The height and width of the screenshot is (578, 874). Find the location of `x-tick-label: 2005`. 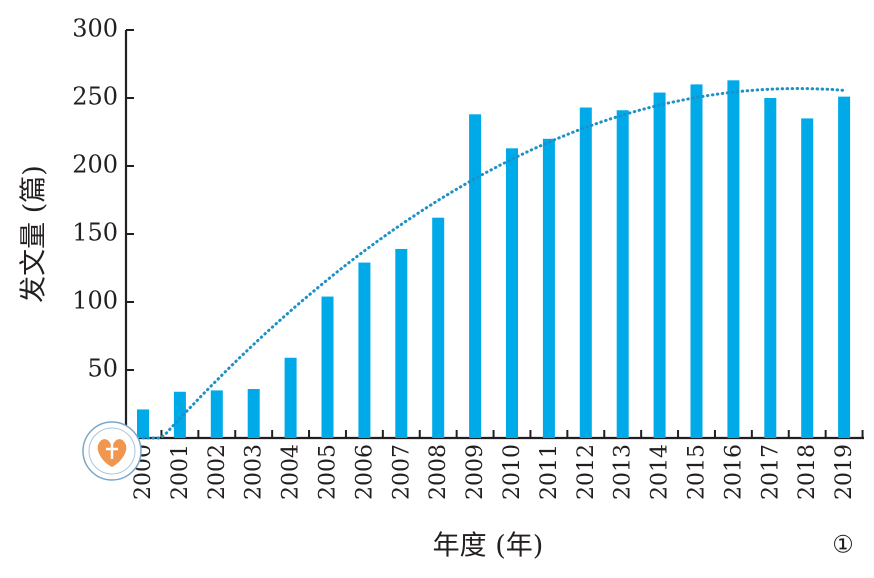

x-tick-label: 2005 is located at coordinates (328, 472).